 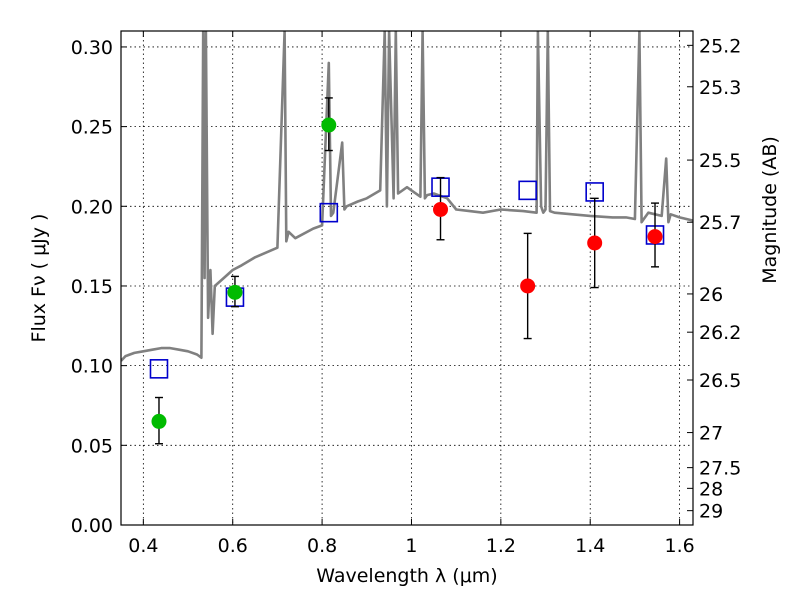 I want to click on y2-axis-label: Magnitude (AB), so click(x=770, y=210).